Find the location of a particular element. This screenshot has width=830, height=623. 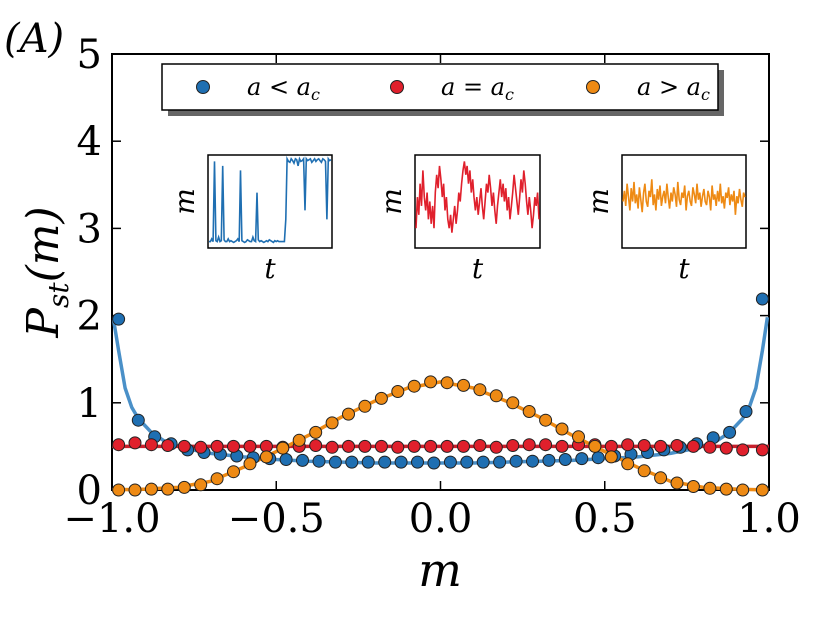

inset-xlabel-2: t is located at coordinates (684, 268).